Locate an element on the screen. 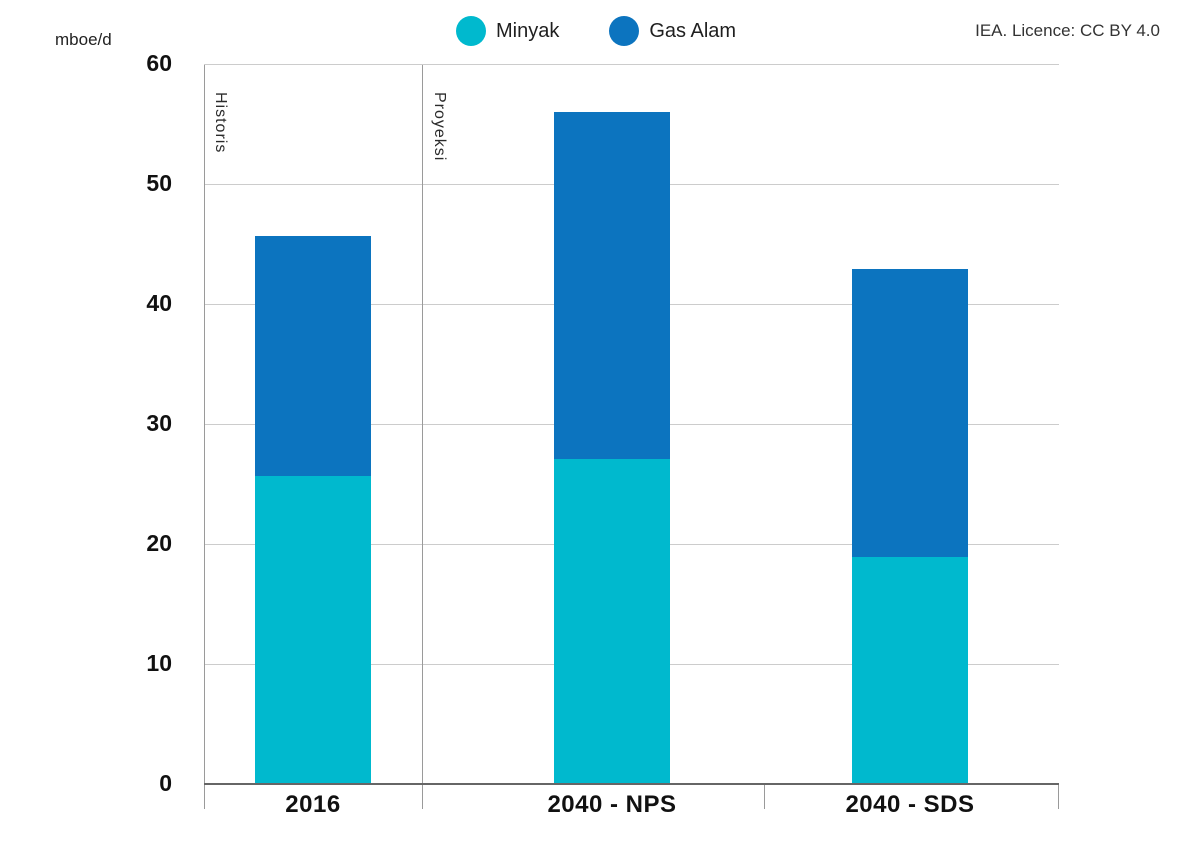 This screenshot has height=848, width=1200. legend-label: Gas Alam is located at coordinates (693, 30).